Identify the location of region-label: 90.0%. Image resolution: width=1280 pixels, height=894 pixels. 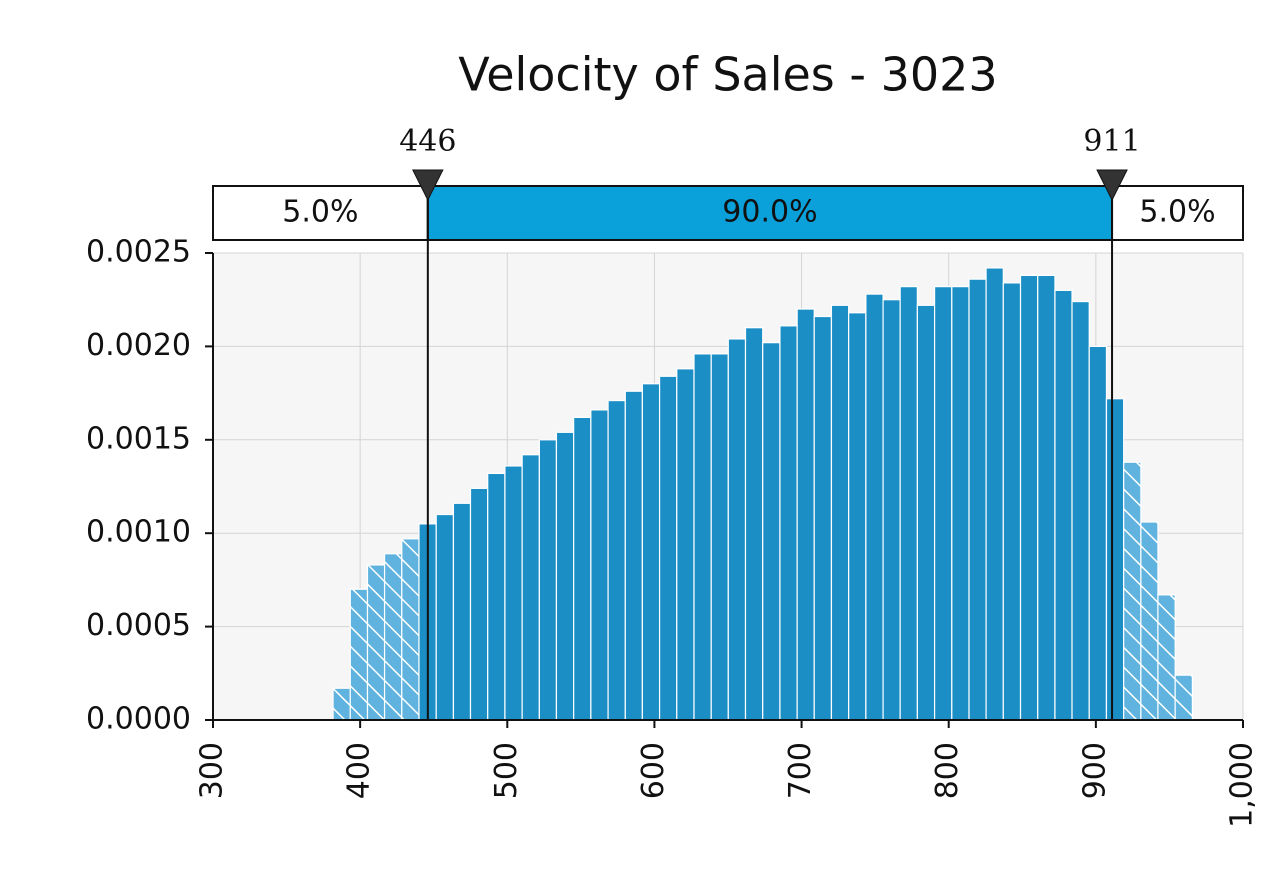
(769, 212).